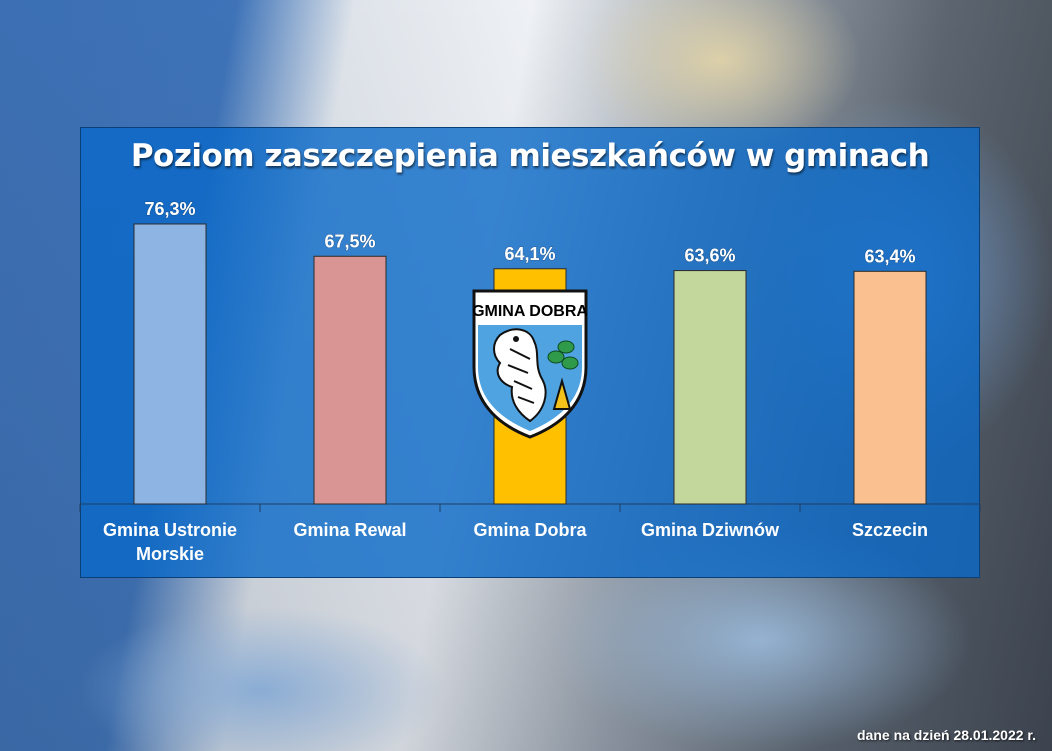  What do you see at coordinates (889, 256) in the screenshot?
I see `bar-value-label: 63,4%` at bounding box center [889, 256].